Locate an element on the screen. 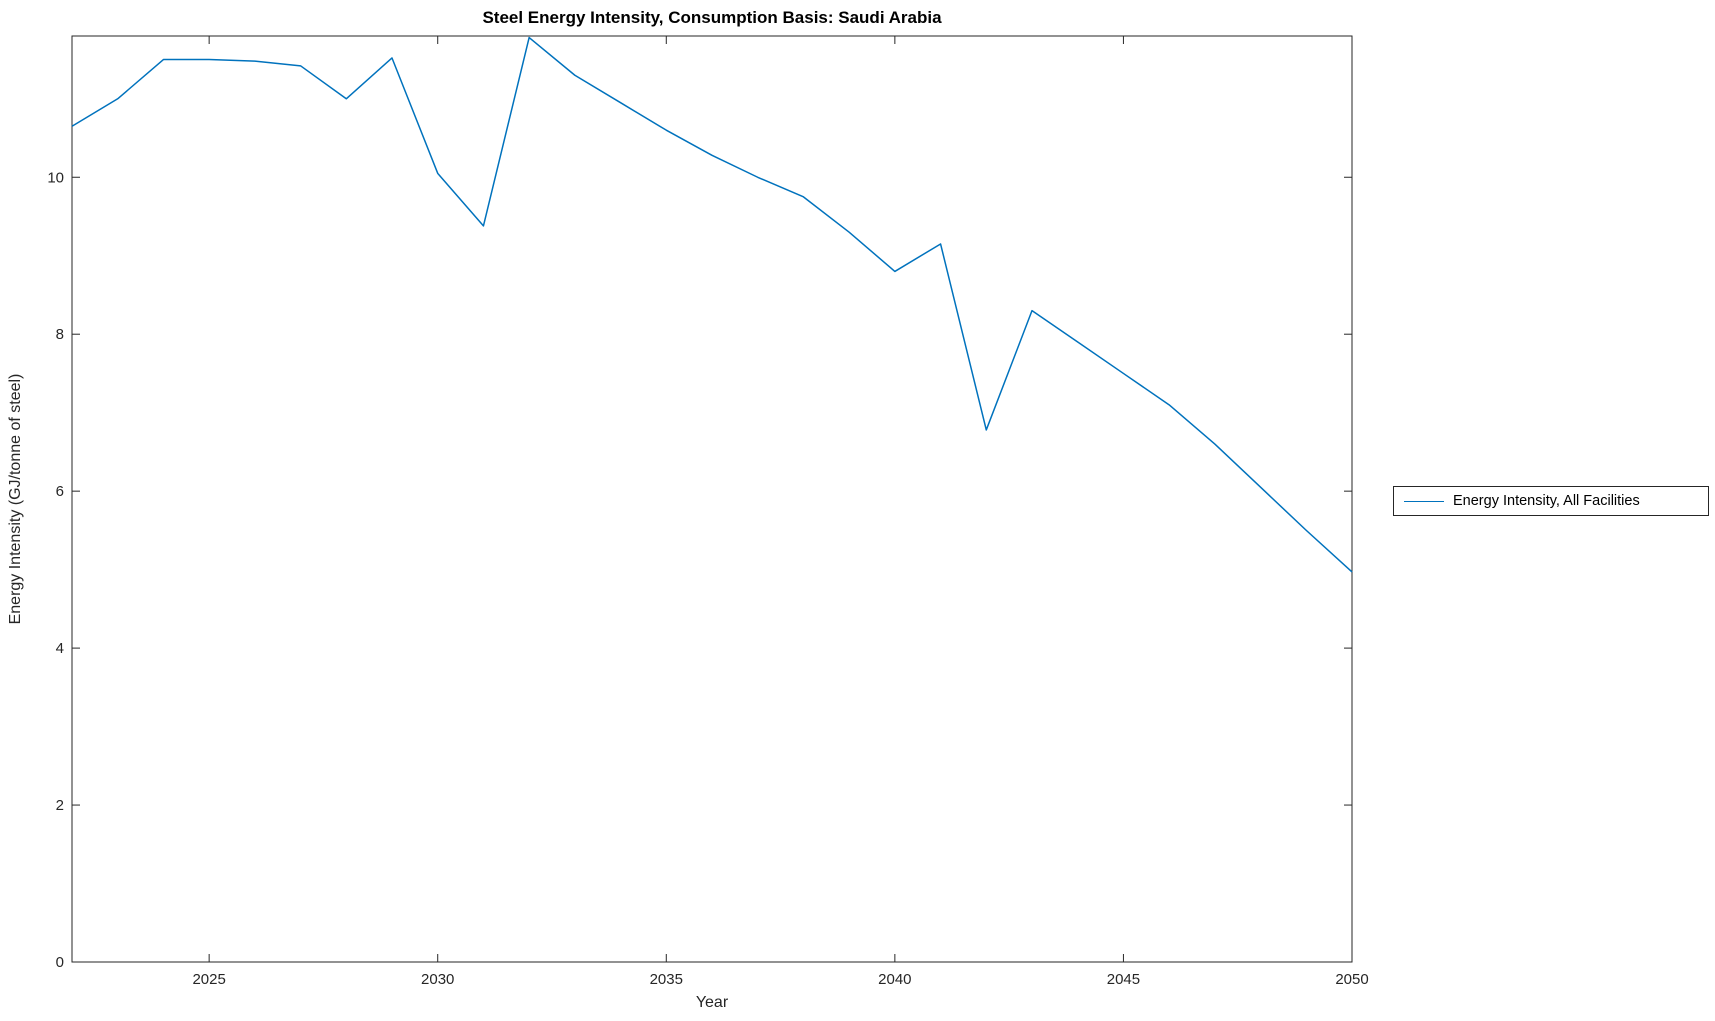  x-tick-label: 2040 is located at coordinates (894, 979).